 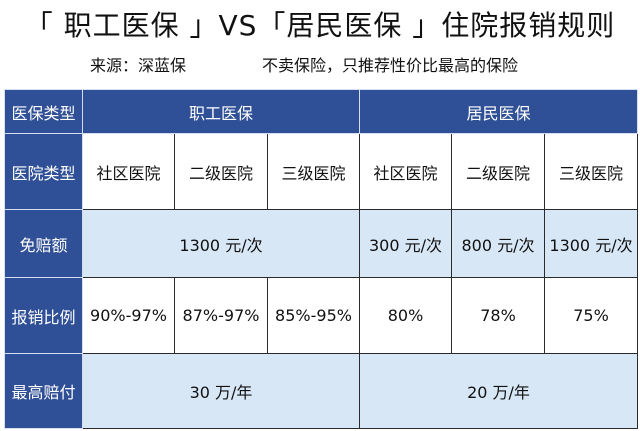 What do you see at coordinates (498, 391) in the screenshot?
I see `cell-max-payout-resident: 20 万/年` at bounding box center [498, 391].